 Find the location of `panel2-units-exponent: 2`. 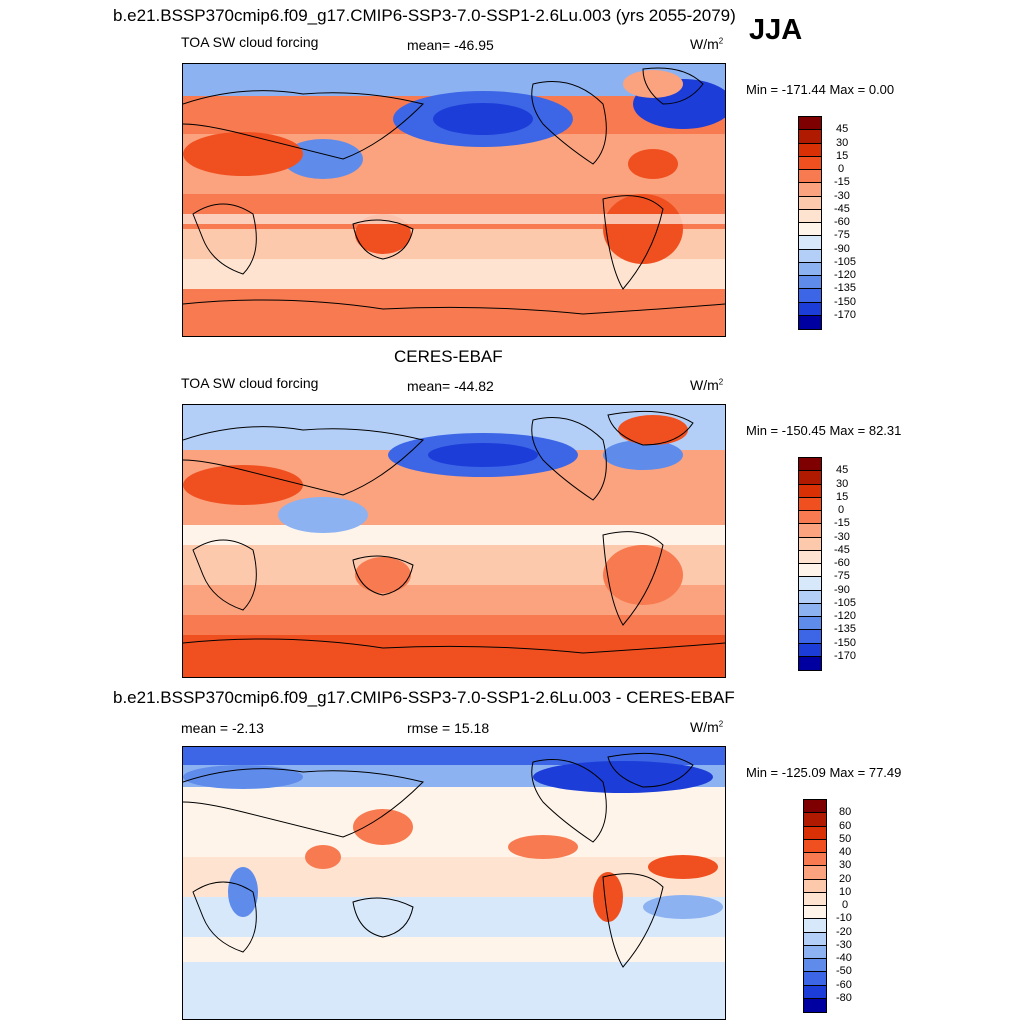

panel2-units-exponent: 2 is located at coordinates (721, 382).